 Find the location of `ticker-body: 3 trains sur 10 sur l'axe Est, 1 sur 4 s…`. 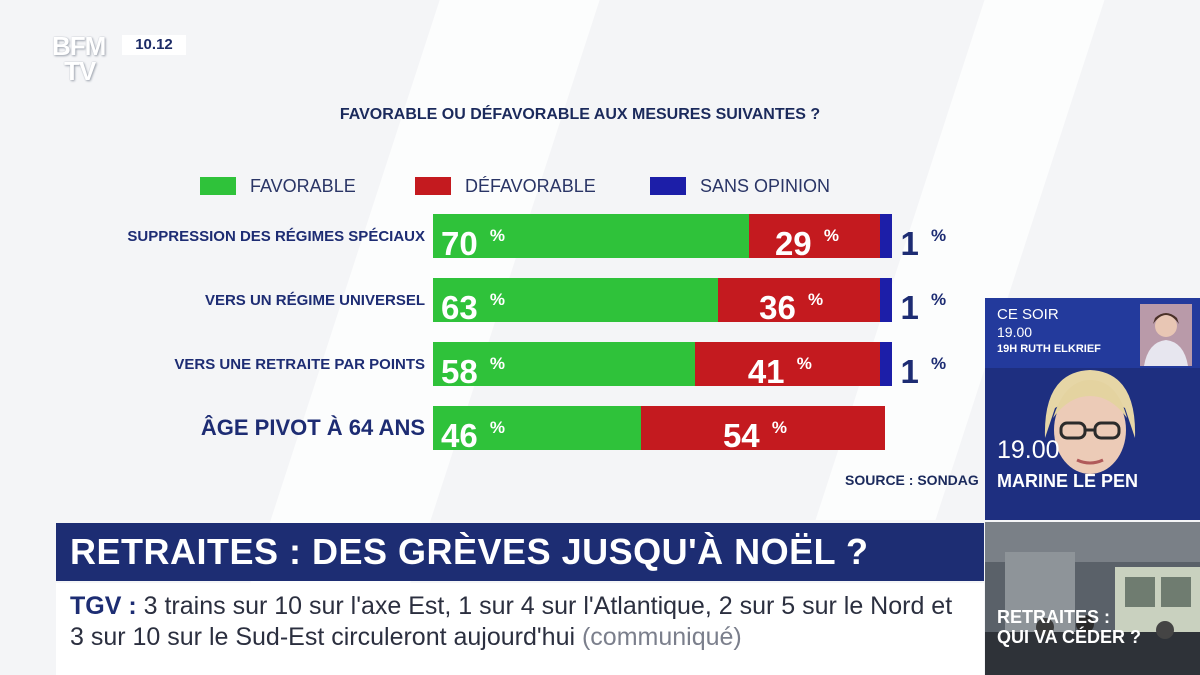

ticker-body: 3 trains sur 10 sur l'axe Est, 1 sur 4 s… is located at coordinates (511, 621).